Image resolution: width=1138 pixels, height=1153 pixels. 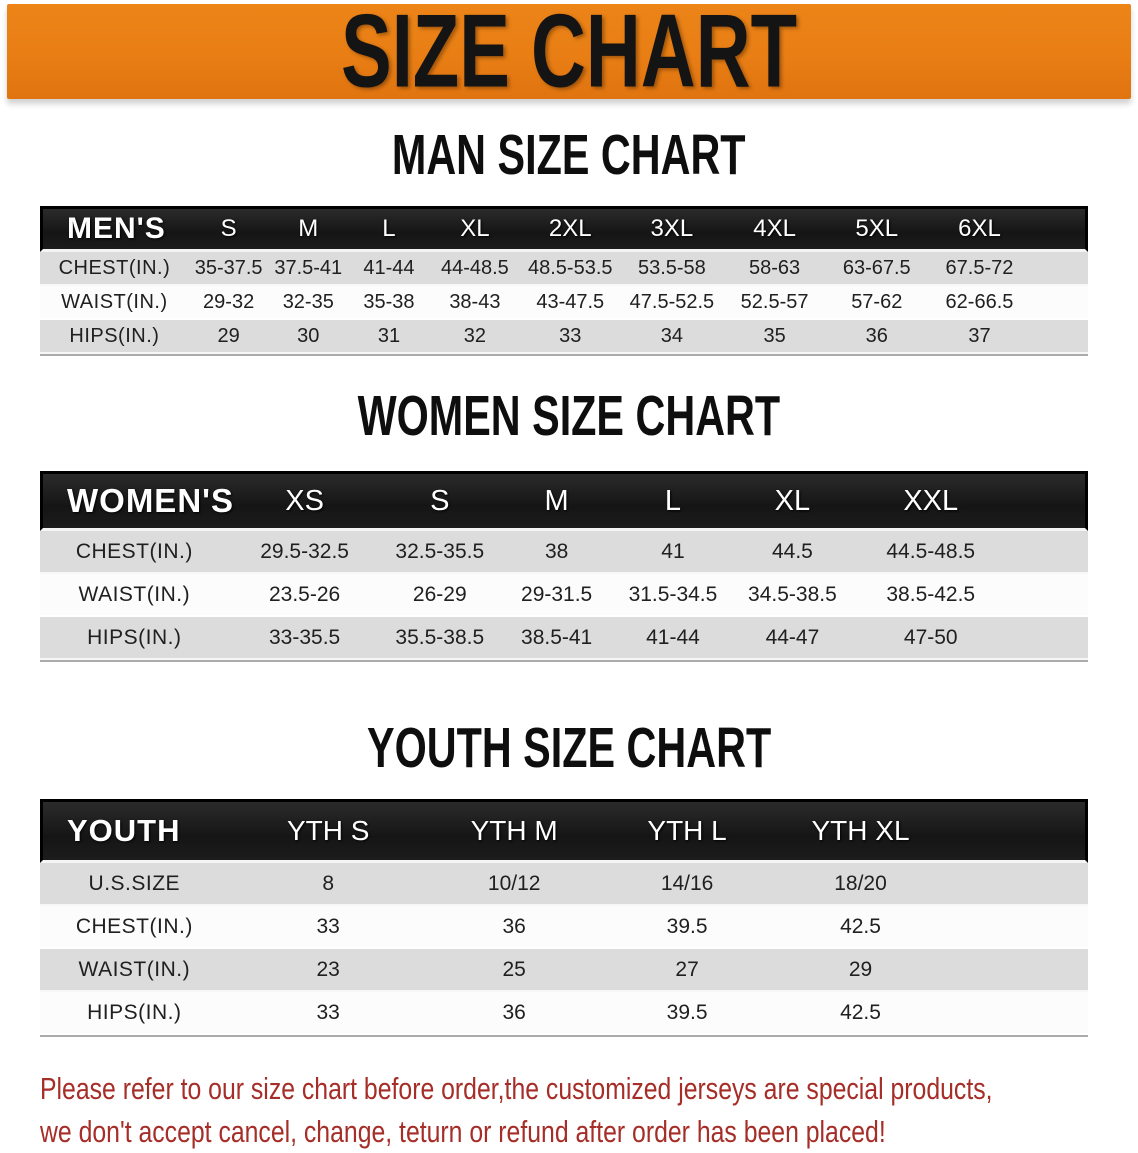 What do you see at coordinates (673, 595) in the screenshot?
I see `value-cell: 31.5-34.5` at bounding box center [673, 595].